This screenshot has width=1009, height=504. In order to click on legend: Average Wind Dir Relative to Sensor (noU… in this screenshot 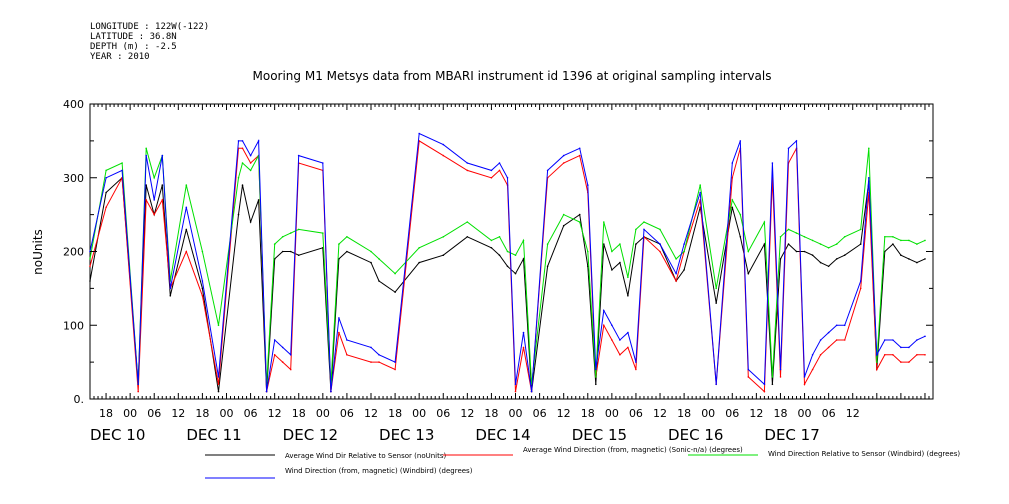, I will do `click(582, 462)`.